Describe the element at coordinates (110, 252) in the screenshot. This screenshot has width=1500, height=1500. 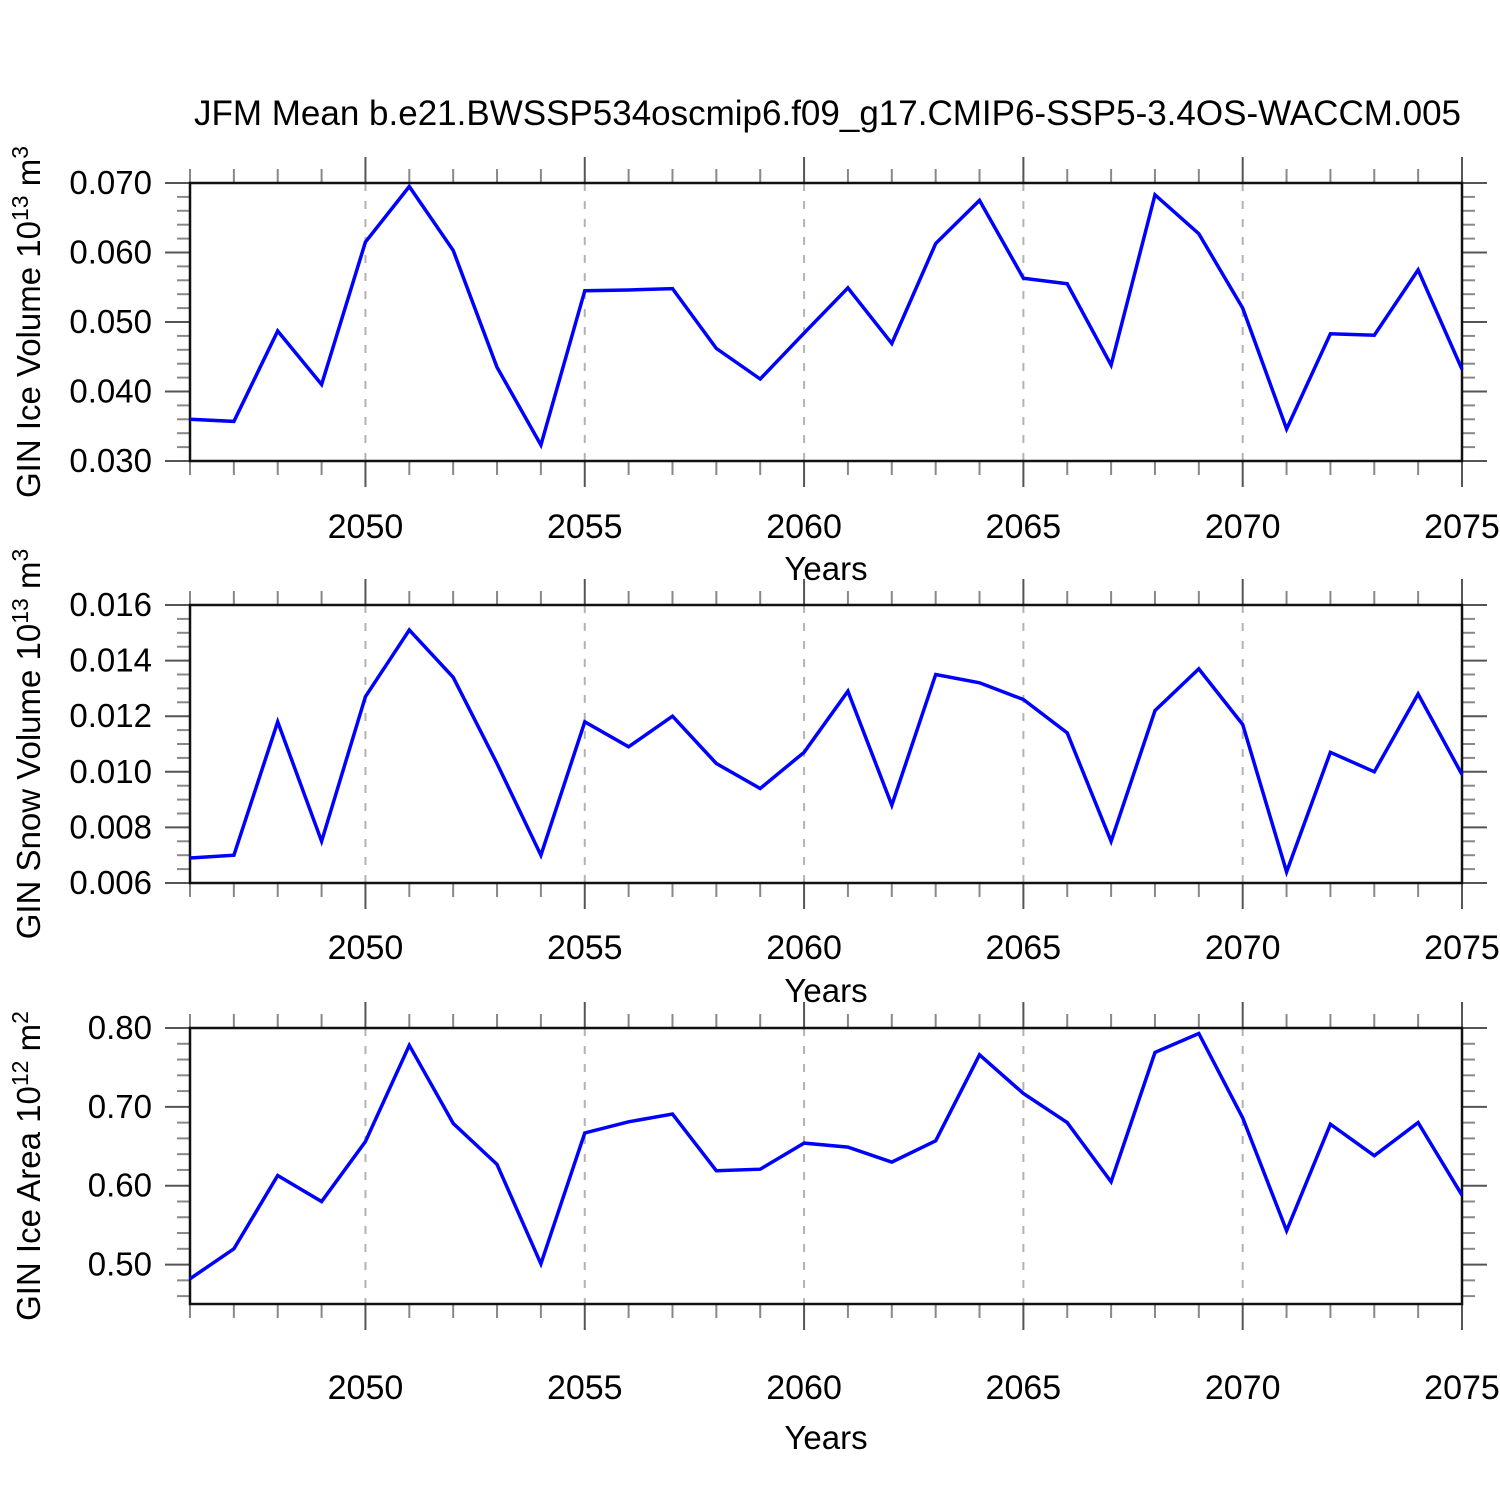
I see `y-tick-label: 0.060` at that location.